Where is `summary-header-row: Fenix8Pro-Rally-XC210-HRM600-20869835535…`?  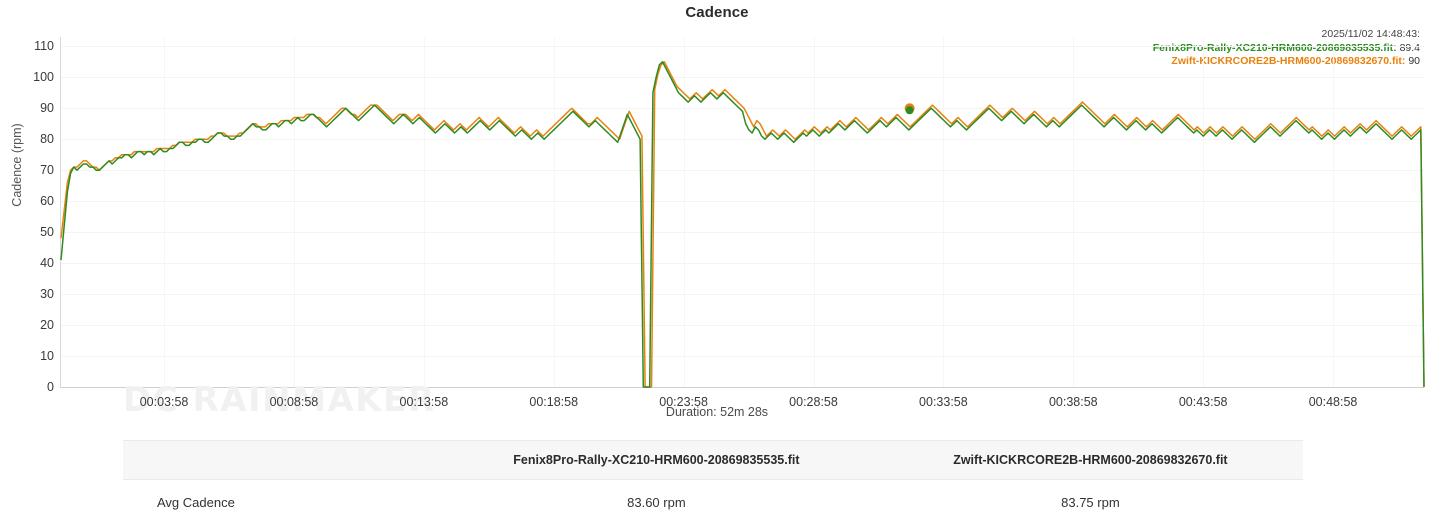
summary-header-row: Fenix8Pro-Rally-XC210-HRM600-20869835535… is located at coordinates (713, 460).